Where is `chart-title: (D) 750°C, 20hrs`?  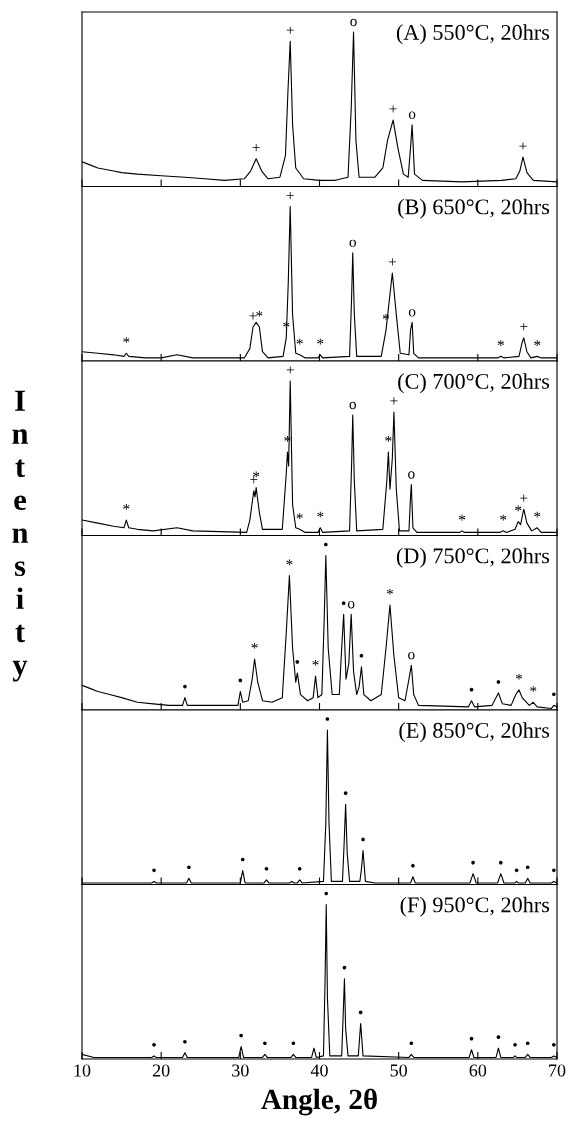
chart-title: (D) 750°C, 20hrs is located at coordinates (473, 557).